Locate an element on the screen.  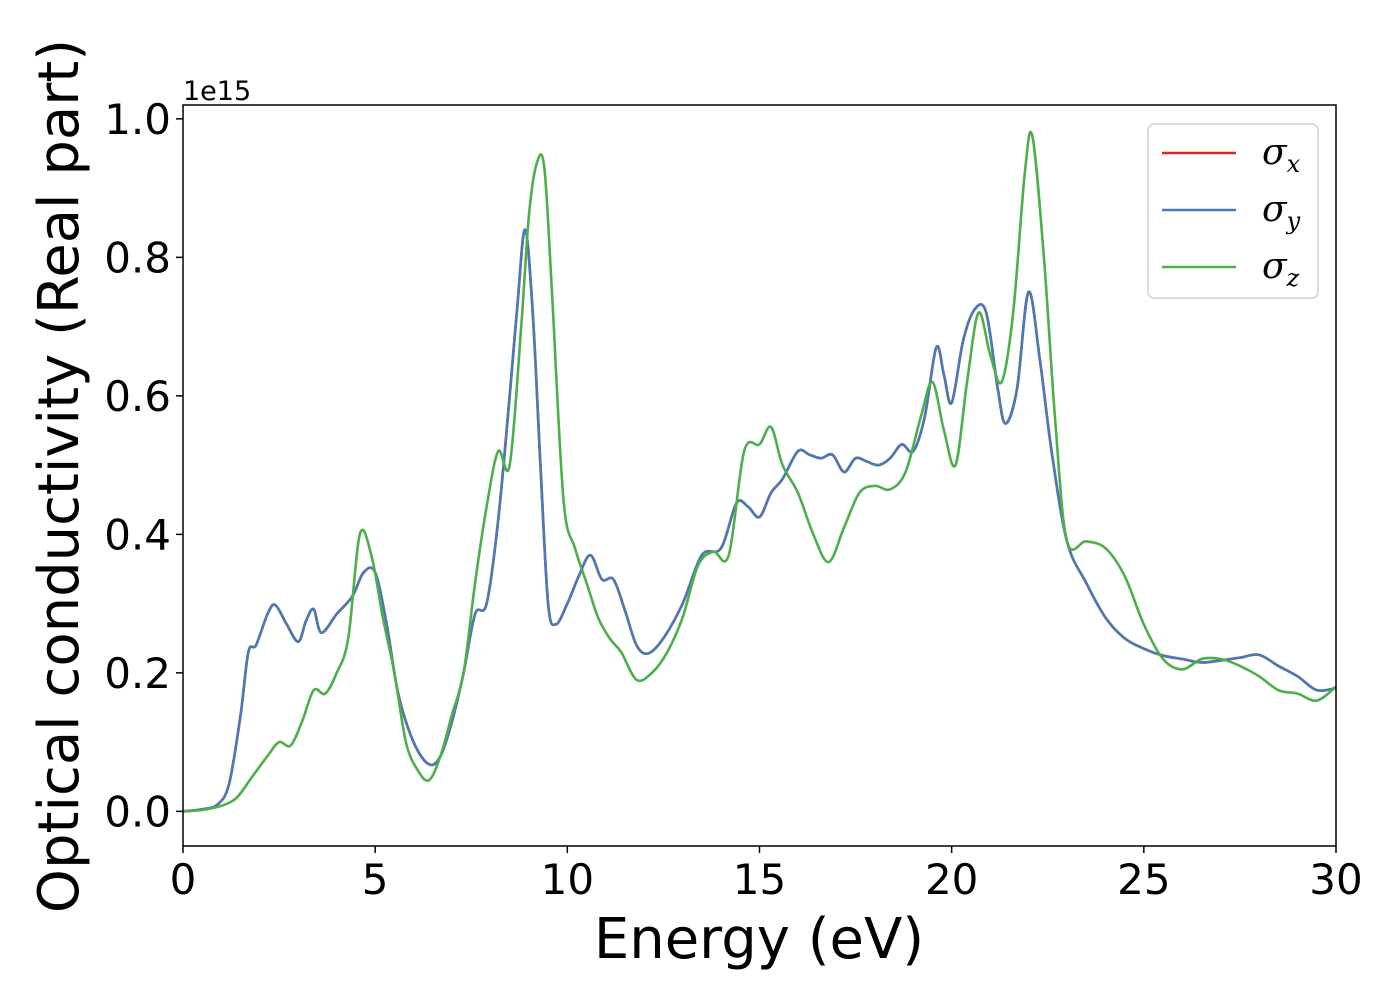
y-axis-offset-label: 1e15 is located at coordinates (217, 91).